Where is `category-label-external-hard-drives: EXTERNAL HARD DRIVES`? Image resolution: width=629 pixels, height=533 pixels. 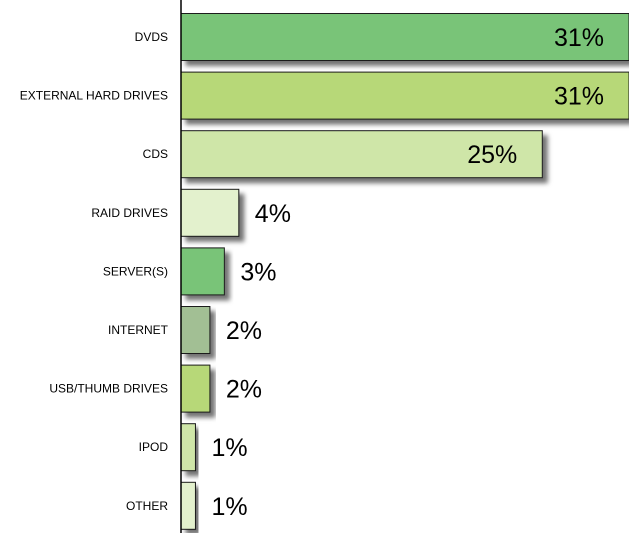 category-label-external-hard-drives: EXTERNAL HARD DRIVES is located at coordinates (94, 96).